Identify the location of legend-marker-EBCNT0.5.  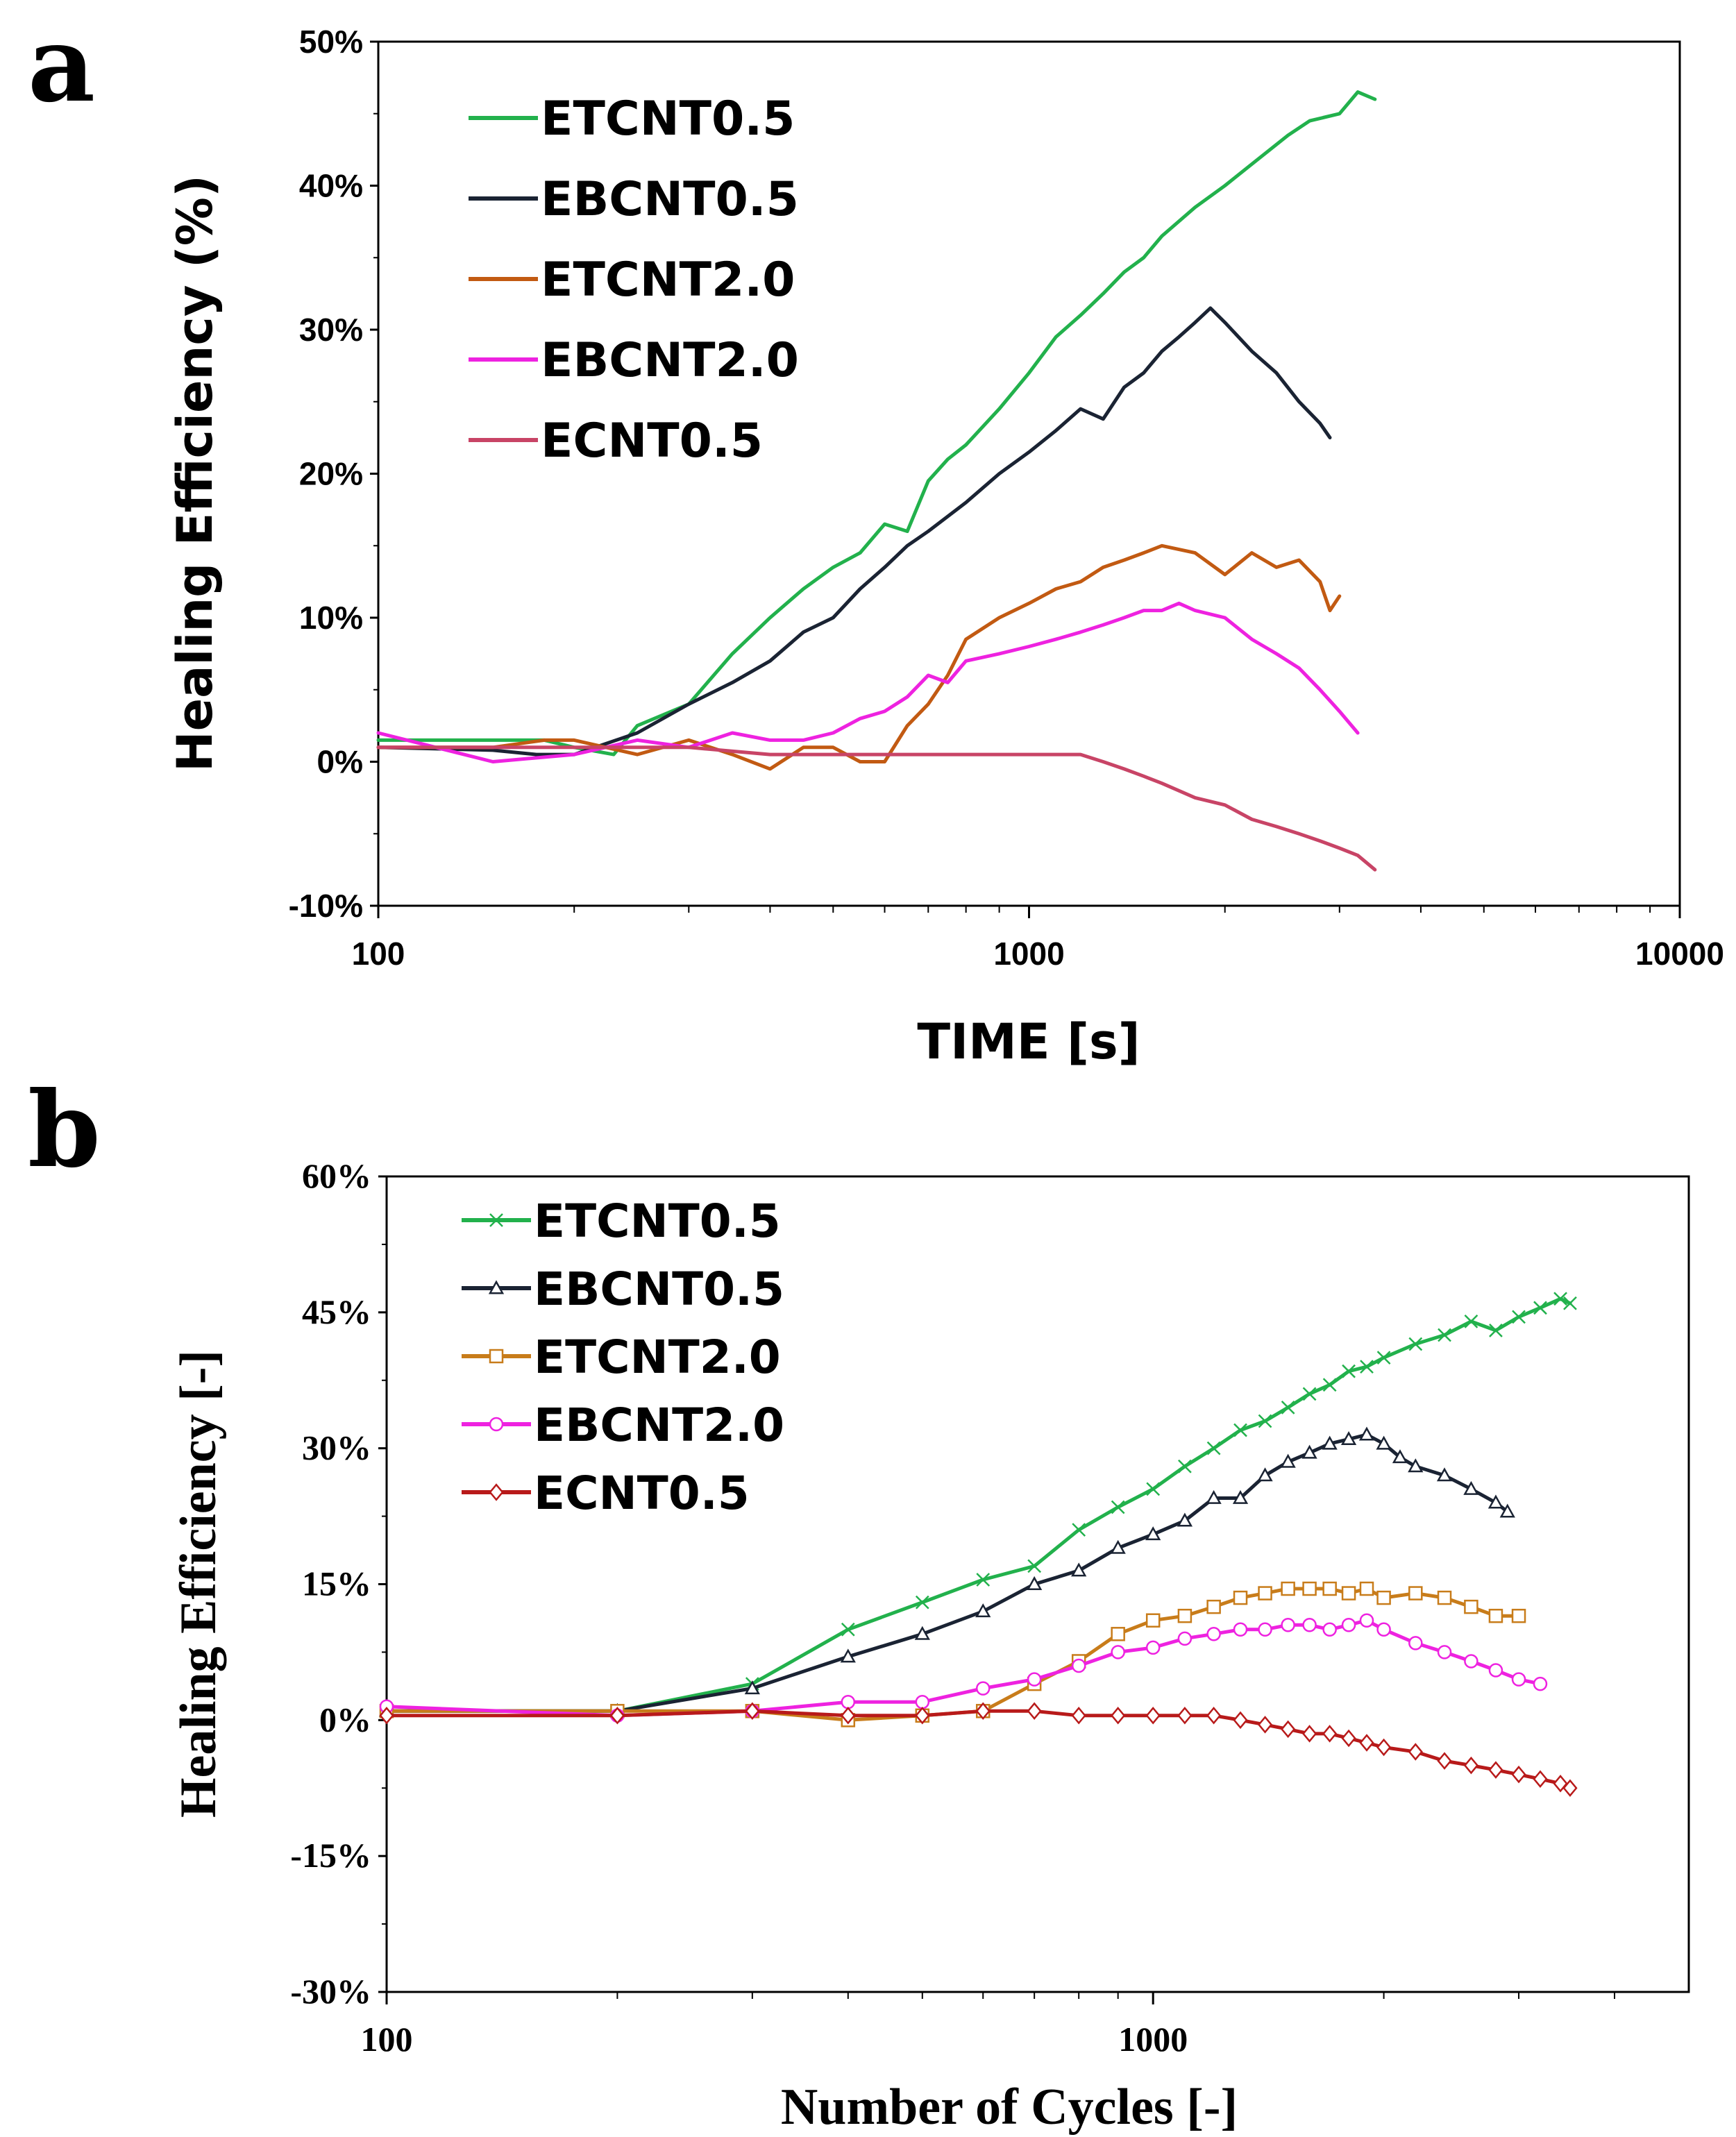
(496, 1287).